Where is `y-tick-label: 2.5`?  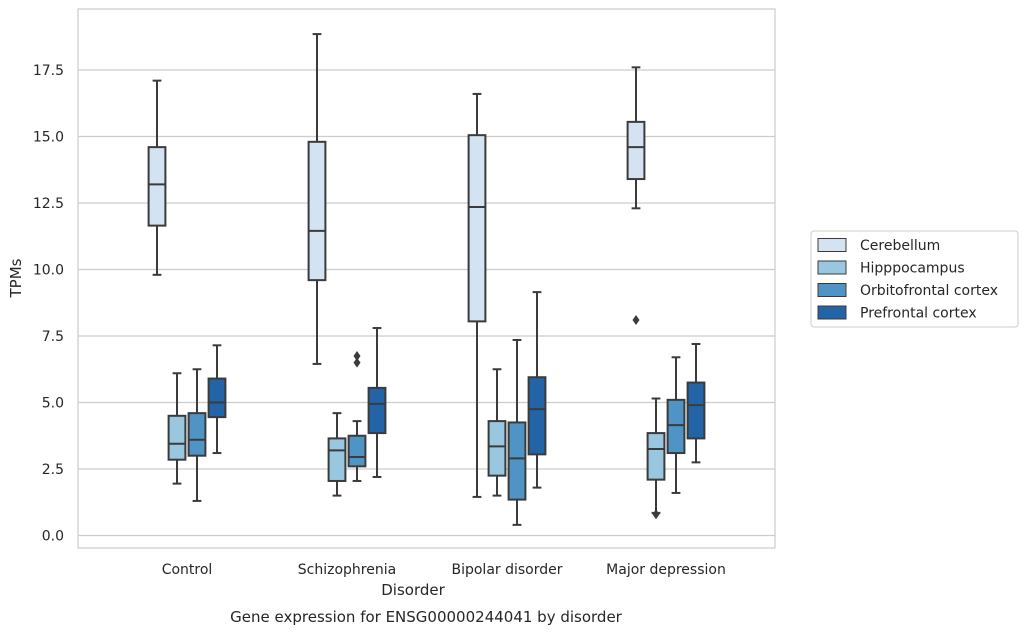
y-tick-label: 2.5 is located at coordinates (53, 470).